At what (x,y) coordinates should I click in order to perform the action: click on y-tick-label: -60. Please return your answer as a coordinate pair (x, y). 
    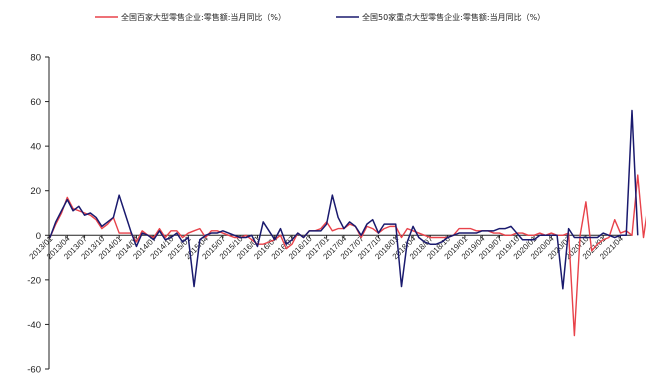
    Looking at the image, I should click on (34, 370).